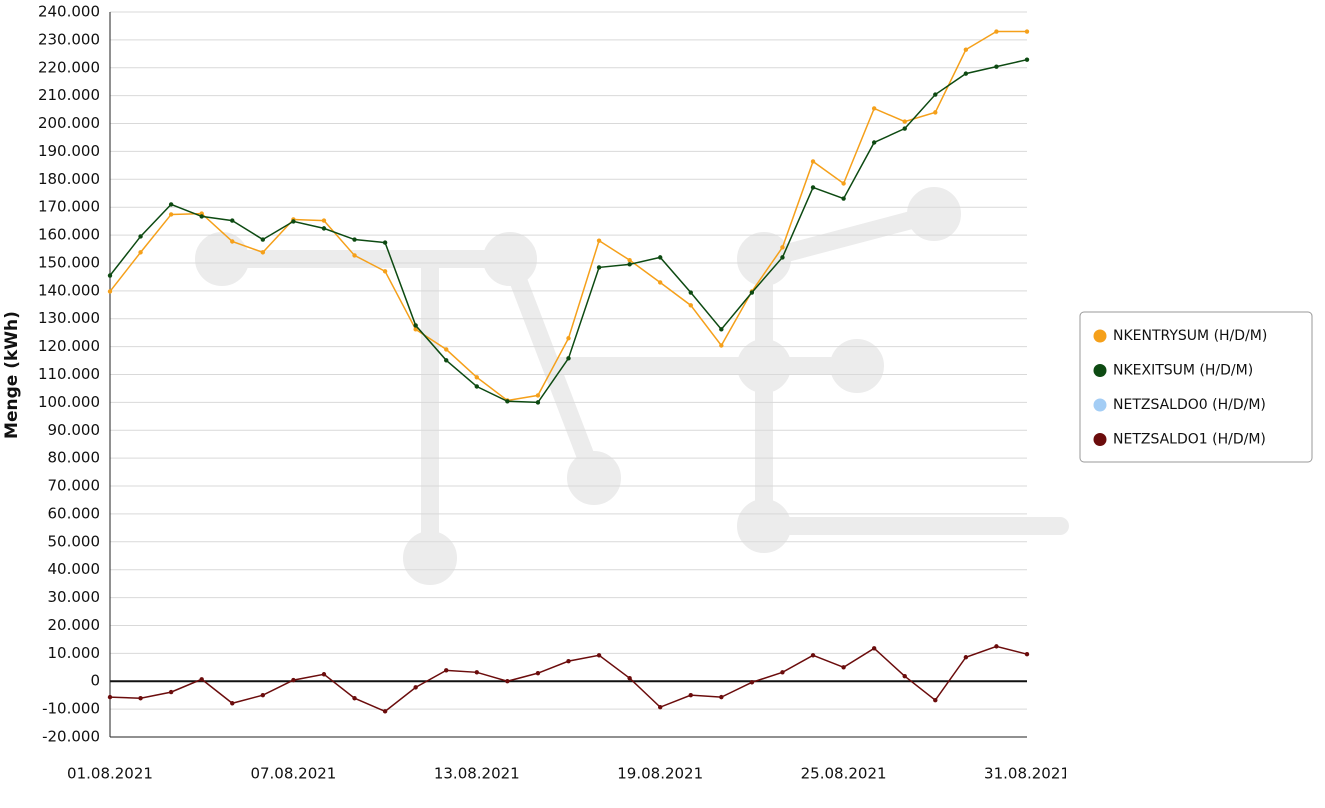 The width and height of the screenshot is (1325, 808). What do you see at coordinates (69, 123) in the screenshot?
I see `y-tick-label: 200.000` at bounding box center [69, 123].